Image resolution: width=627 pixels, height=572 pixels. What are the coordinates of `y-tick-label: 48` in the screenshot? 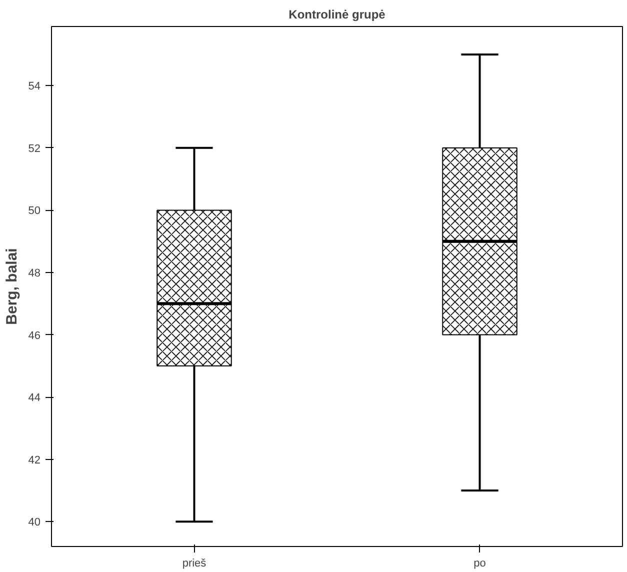 It's located at (34, 273).